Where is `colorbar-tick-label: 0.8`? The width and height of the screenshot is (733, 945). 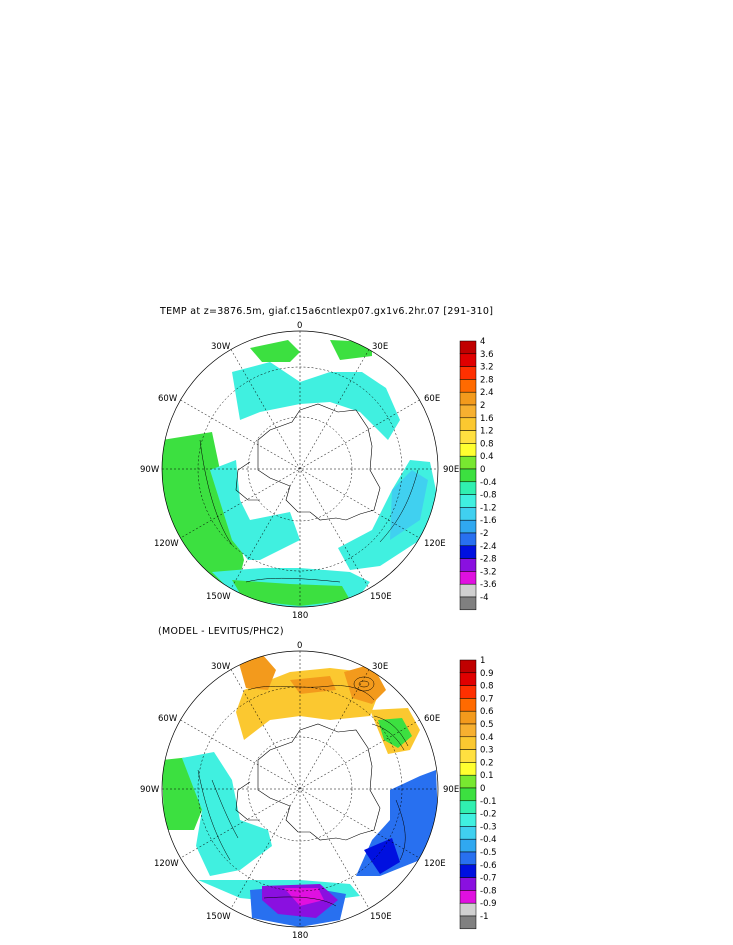 colorbar-tick-label: 0.8 is located at coordinates (487, 687).